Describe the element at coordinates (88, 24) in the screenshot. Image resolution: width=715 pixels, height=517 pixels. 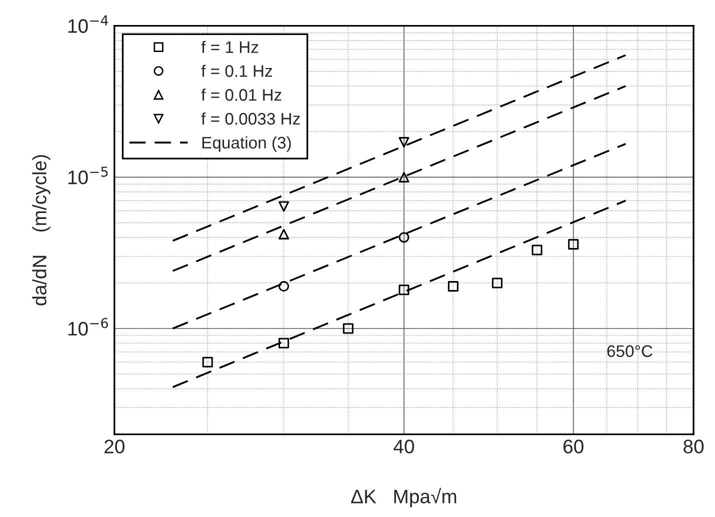
I see `y-tick-label: 10$^{−4}$` at that location.